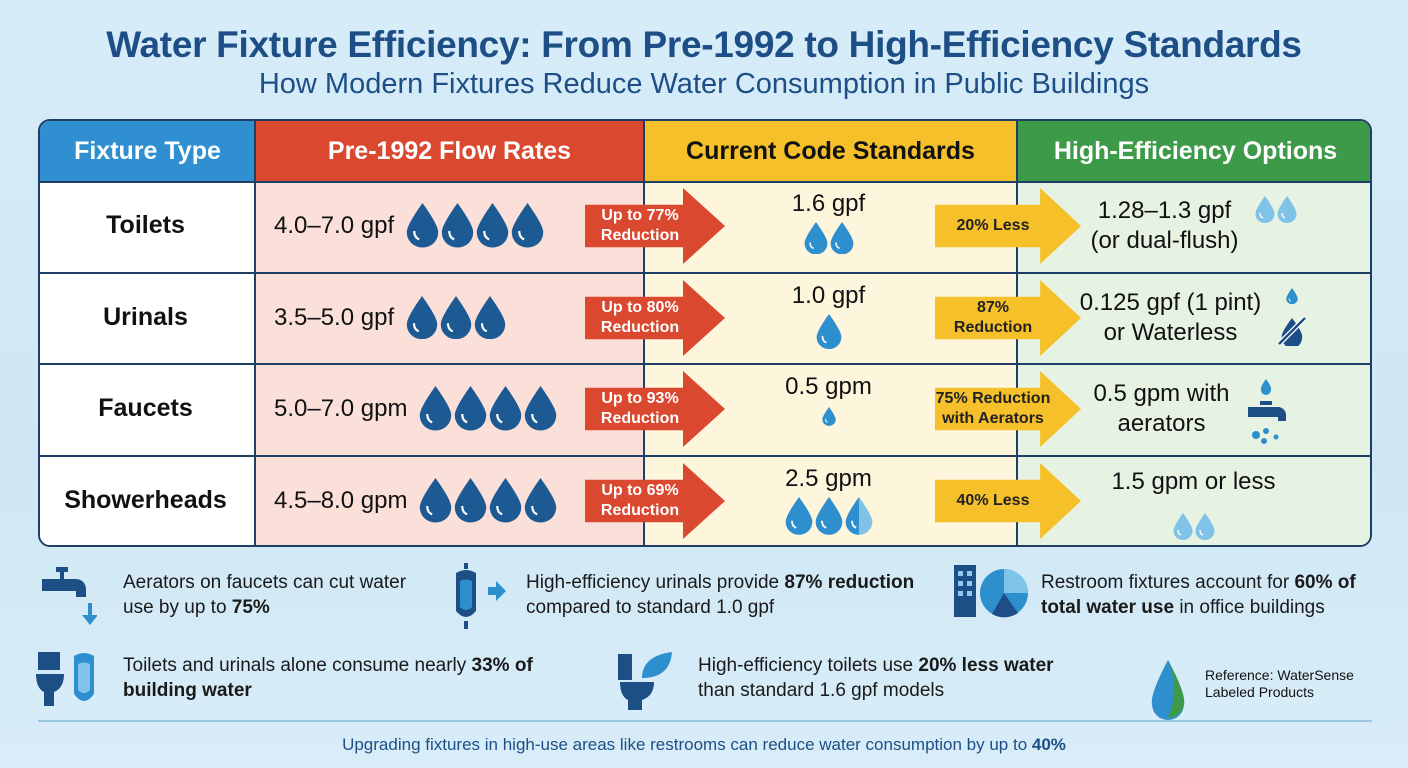 The height and width of the screenshot is (768, 1408). Describe the element at coordinates (655, 582) in the screenshot. I see `fact-text: High-efficiency urinals provide` at that location.